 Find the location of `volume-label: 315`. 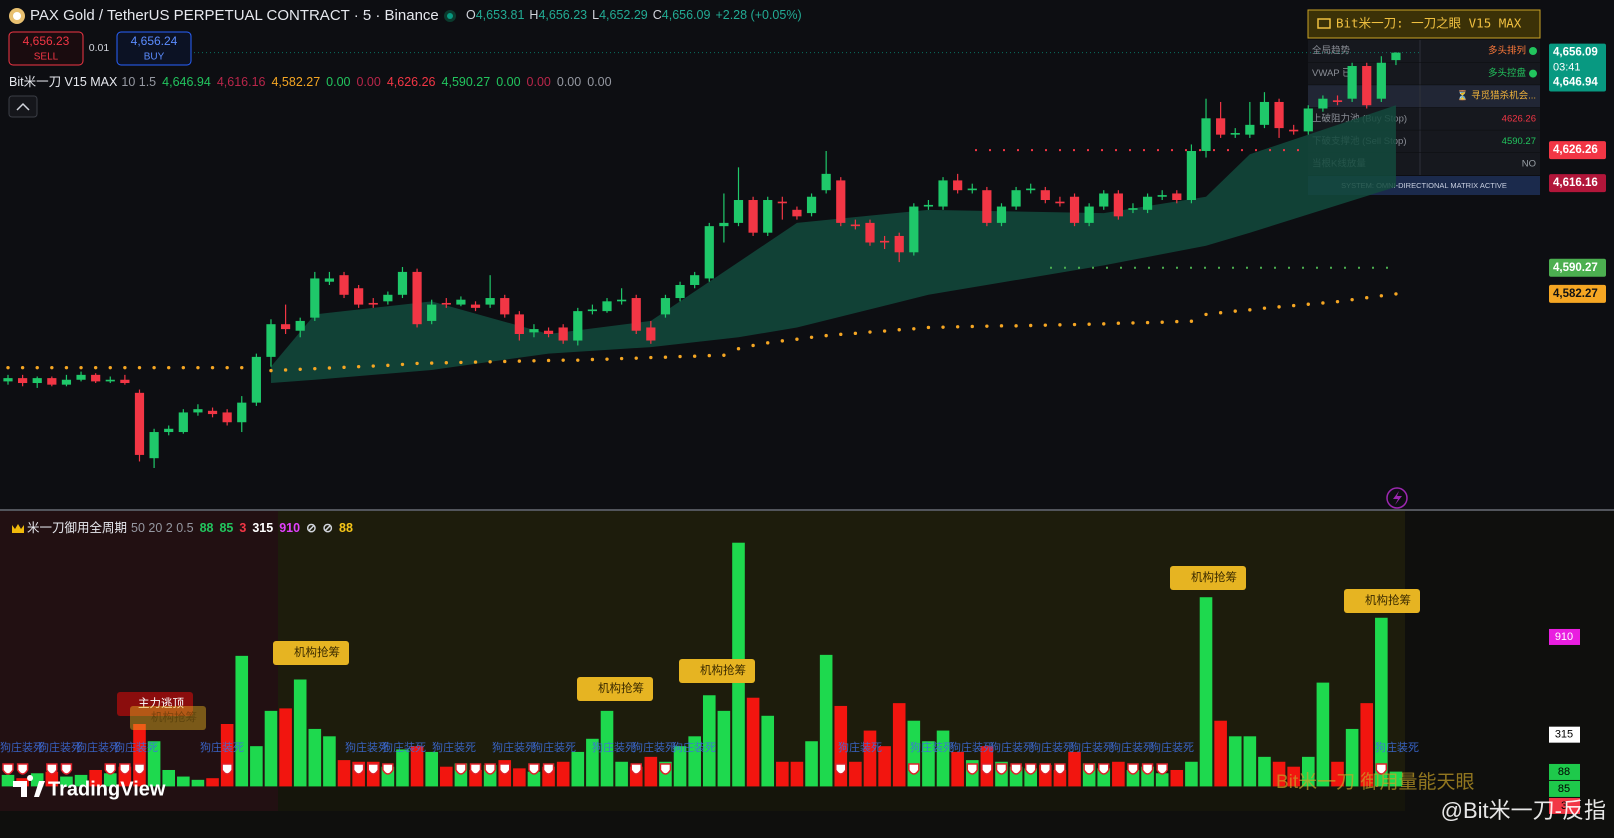

volume-label: 315 is located at coordinates (1564, 735).